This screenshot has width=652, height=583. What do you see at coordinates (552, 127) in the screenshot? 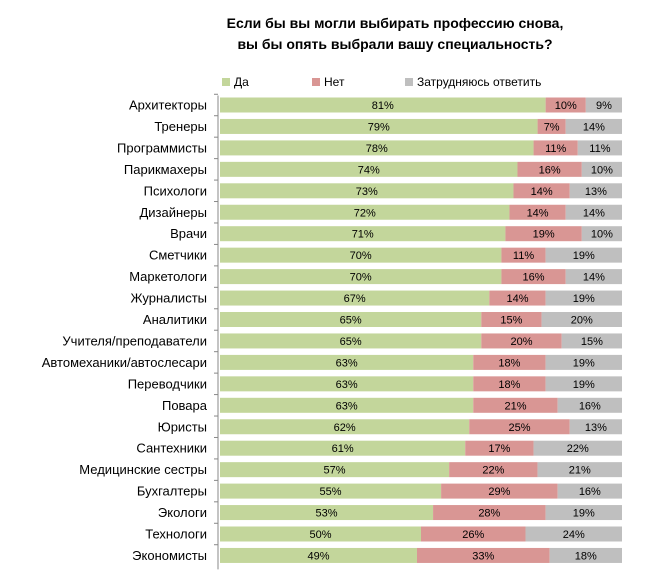
I see `data-label-no: 7%` at bounding box center [552, 127].